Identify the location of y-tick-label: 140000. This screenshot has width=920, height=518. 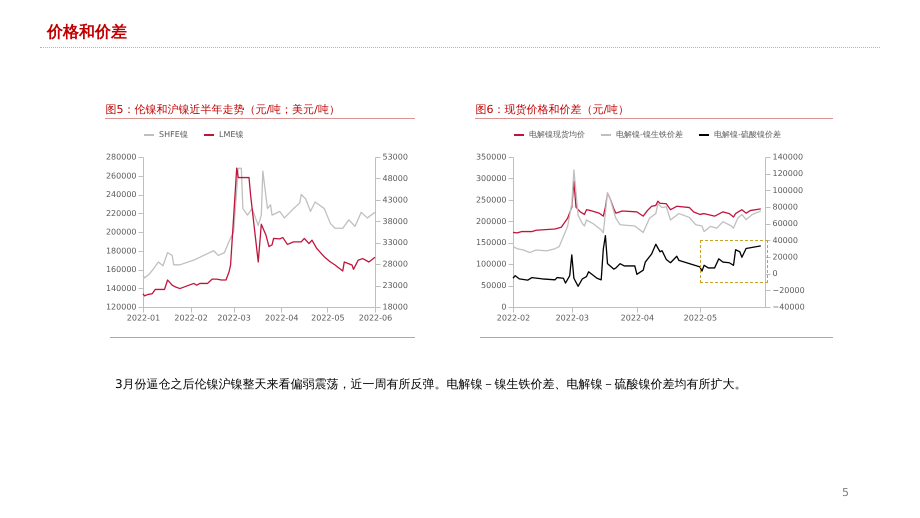
(121, 288).